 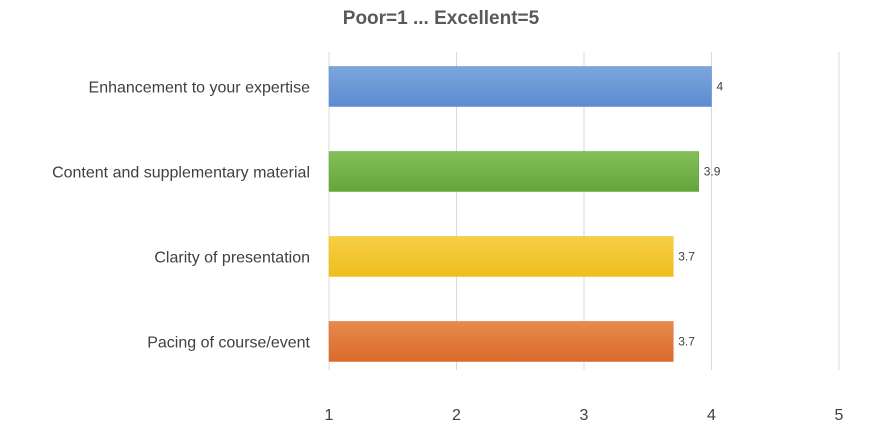 What do you see at coordinates (329, 415) in the screenshot?
I see `x-tick-label: 1` at bounding box center [329, 415].